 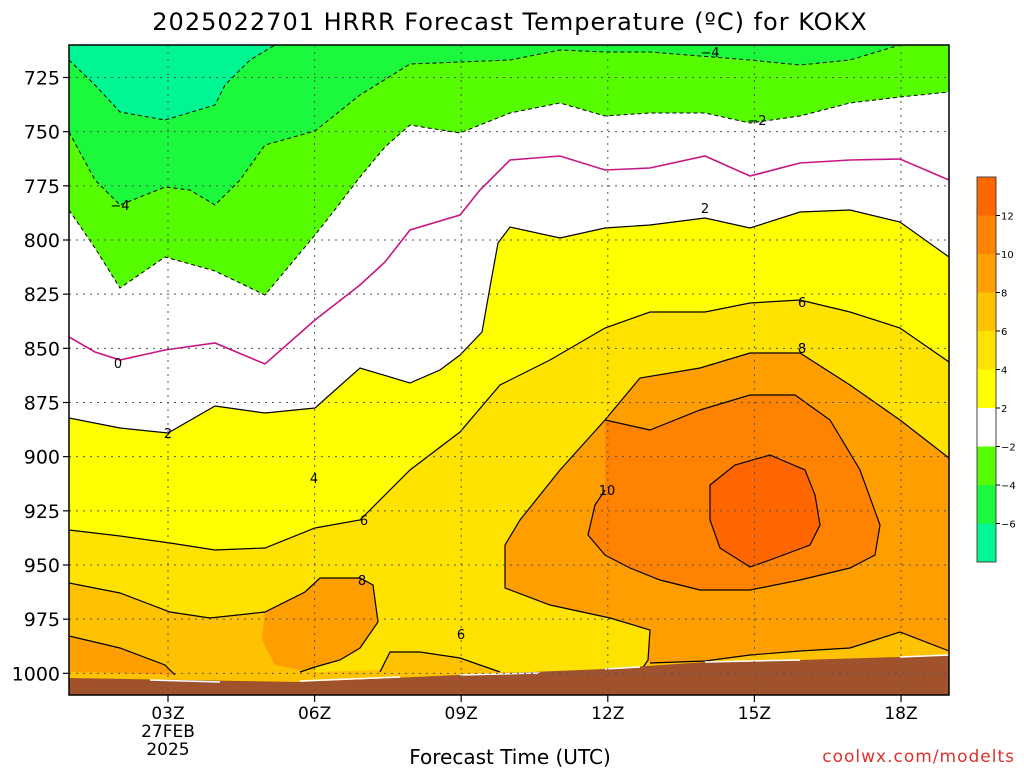 What do you see at coordinates (1004, 371) in the screenshot?
I see `colorbar-tick-label: 4` at bounding box center [1004, 371].